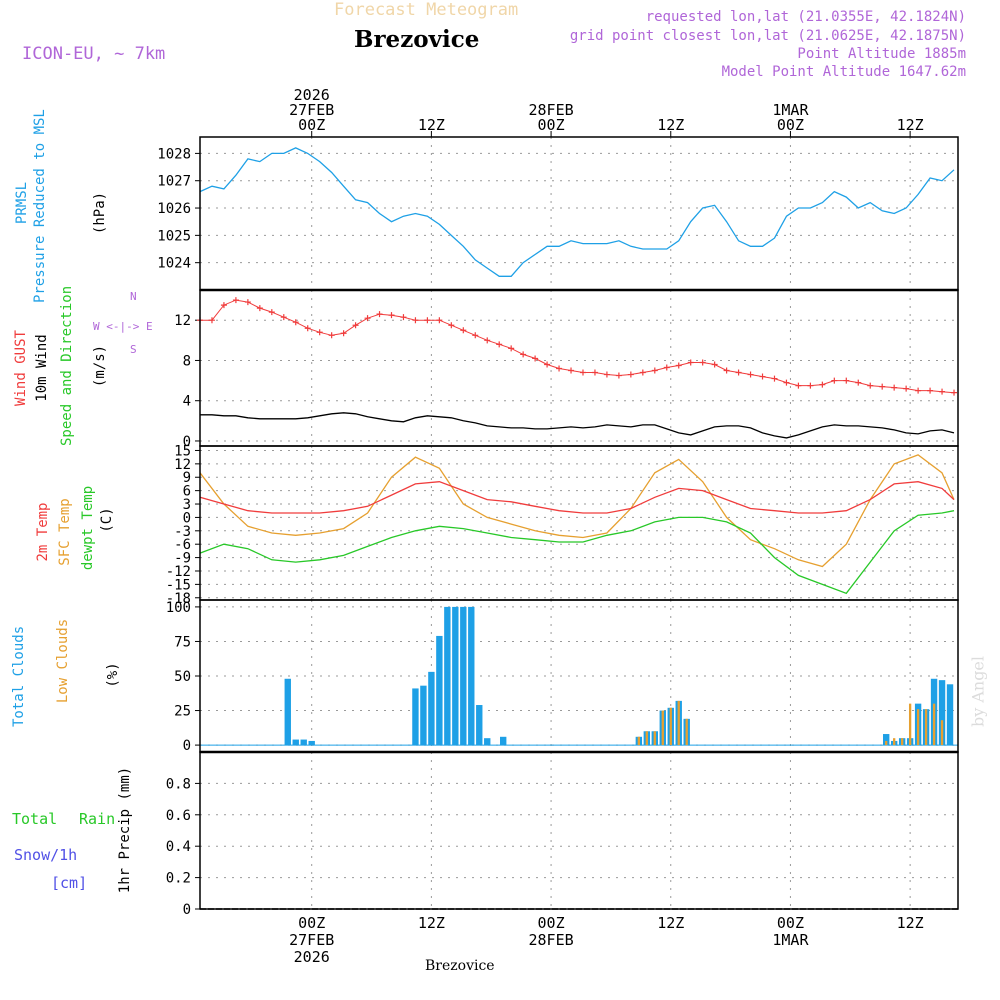  Describe the element at coordinates (550, 940) in the screenshot. I see `bottom-time-label-2-1: 28FEB` at that location.